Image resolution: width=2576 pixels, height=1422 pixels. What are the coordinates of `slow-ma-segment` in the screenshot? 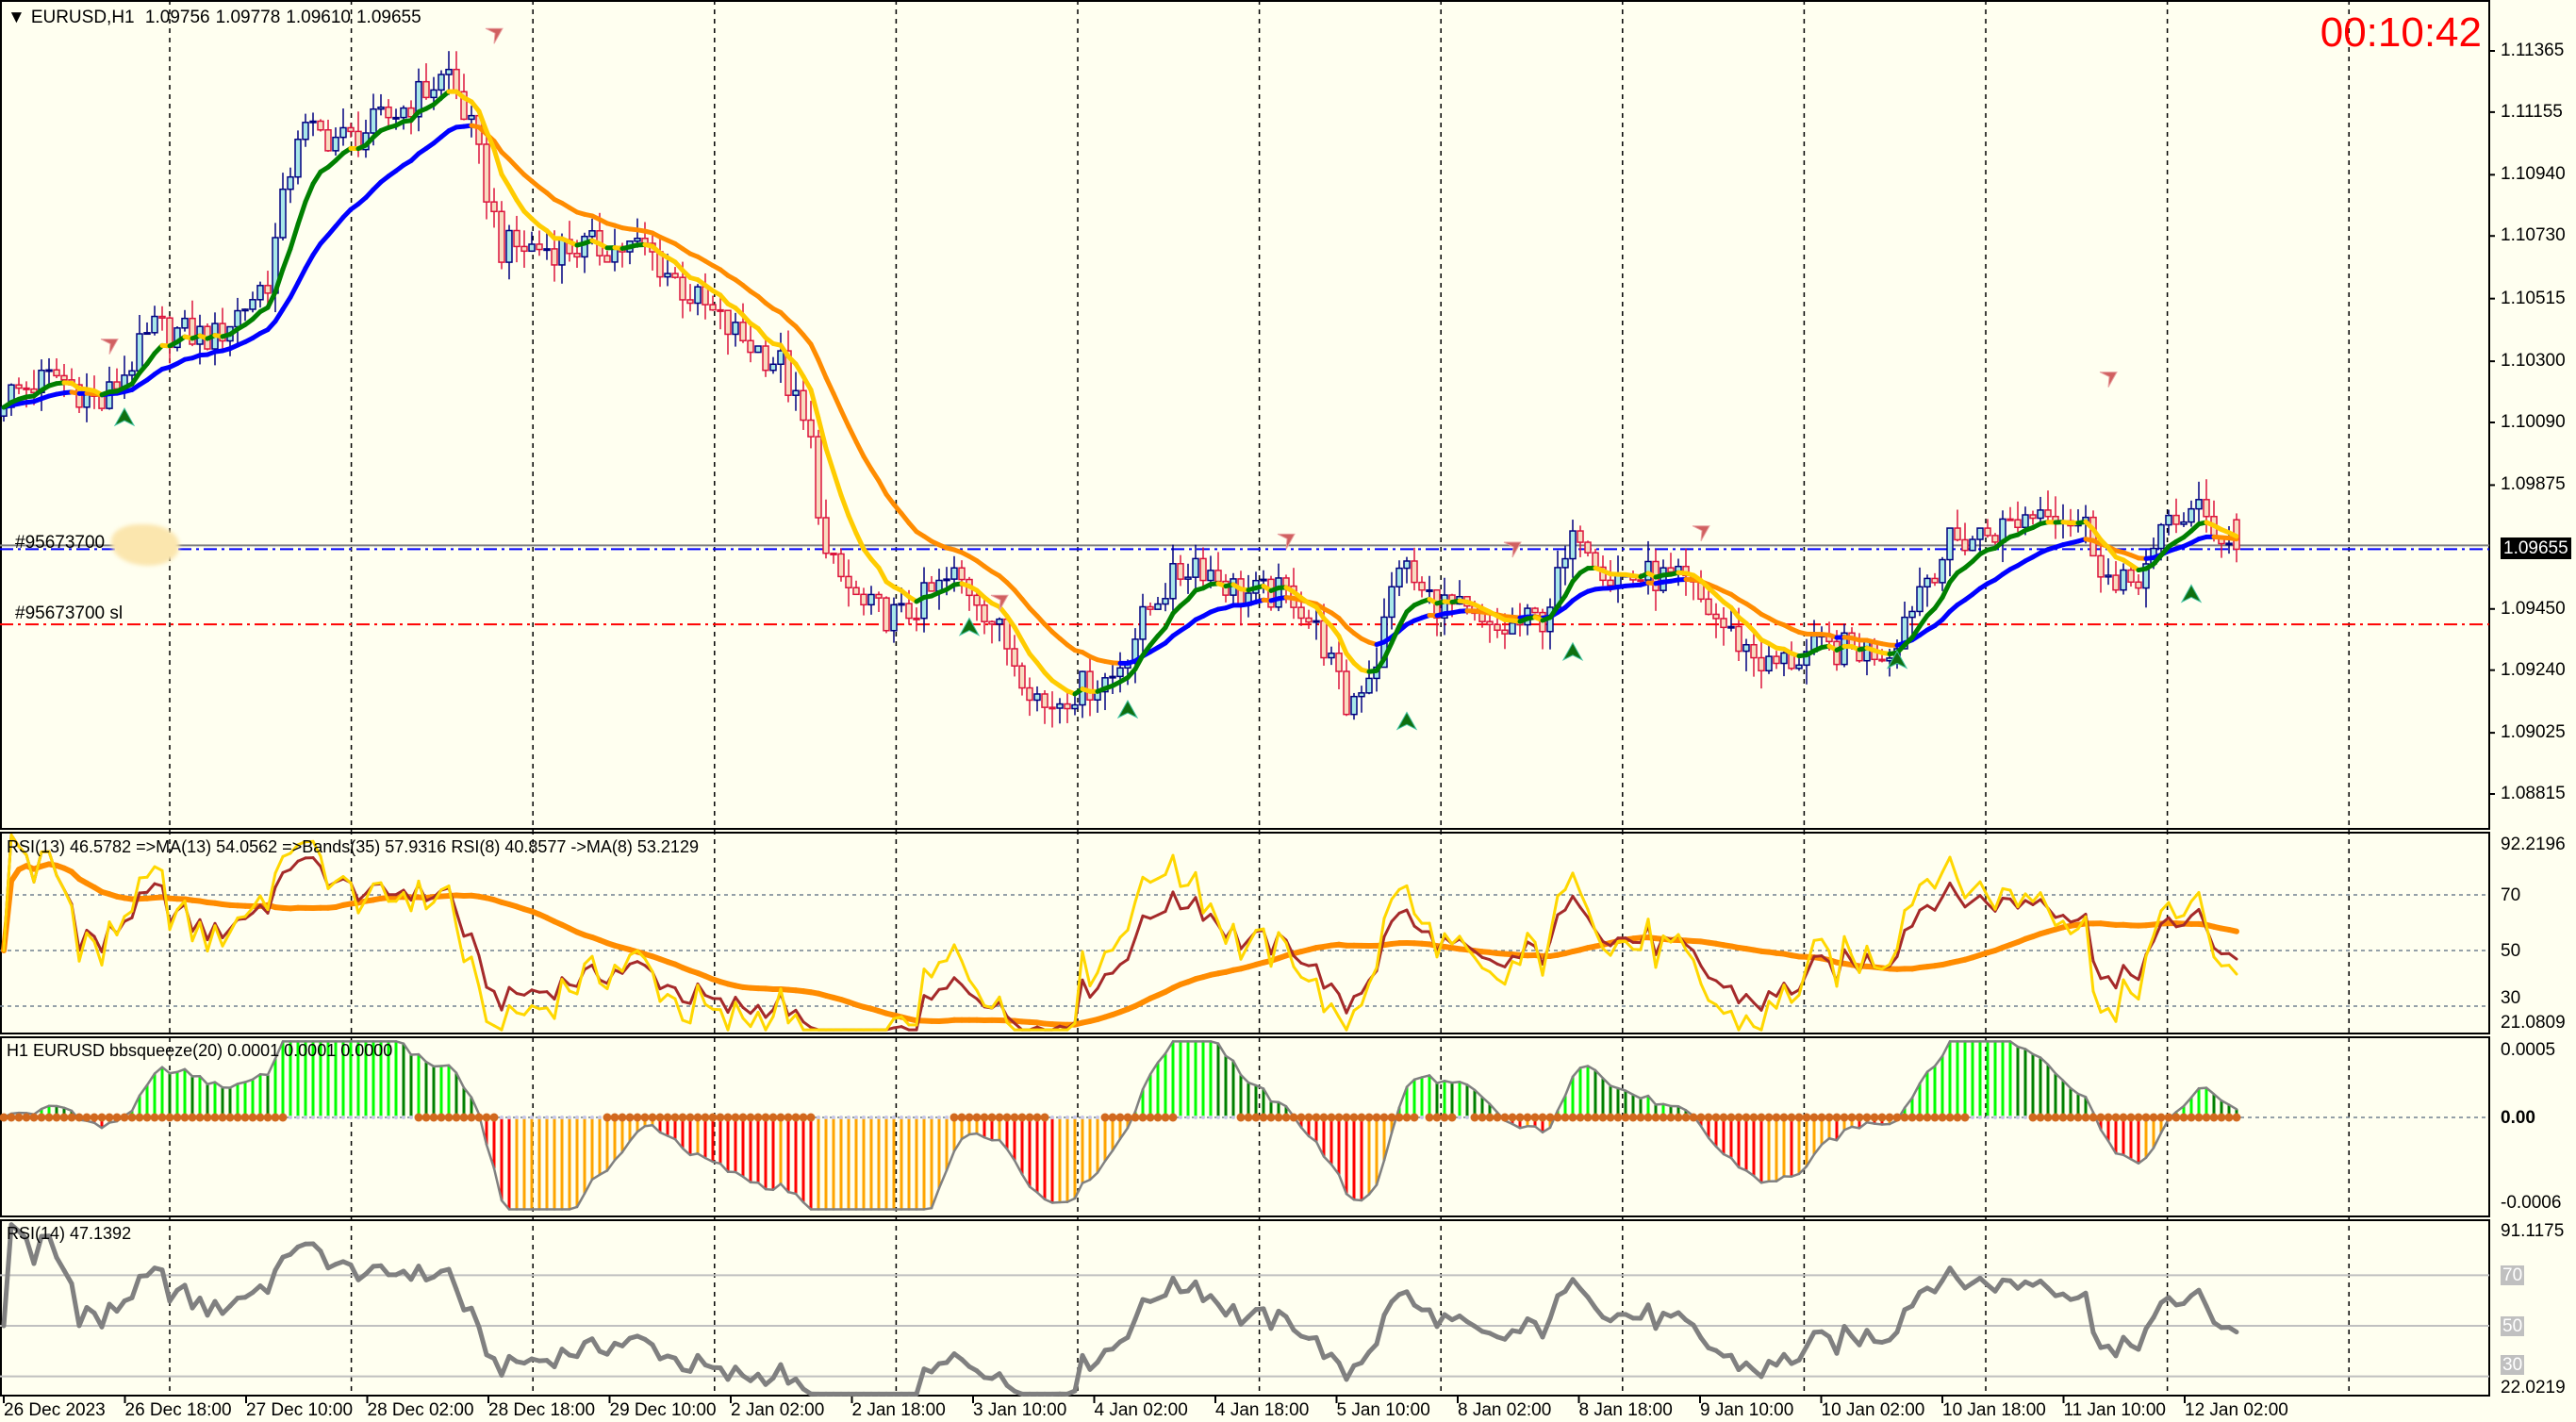 It's located at (309, 262).